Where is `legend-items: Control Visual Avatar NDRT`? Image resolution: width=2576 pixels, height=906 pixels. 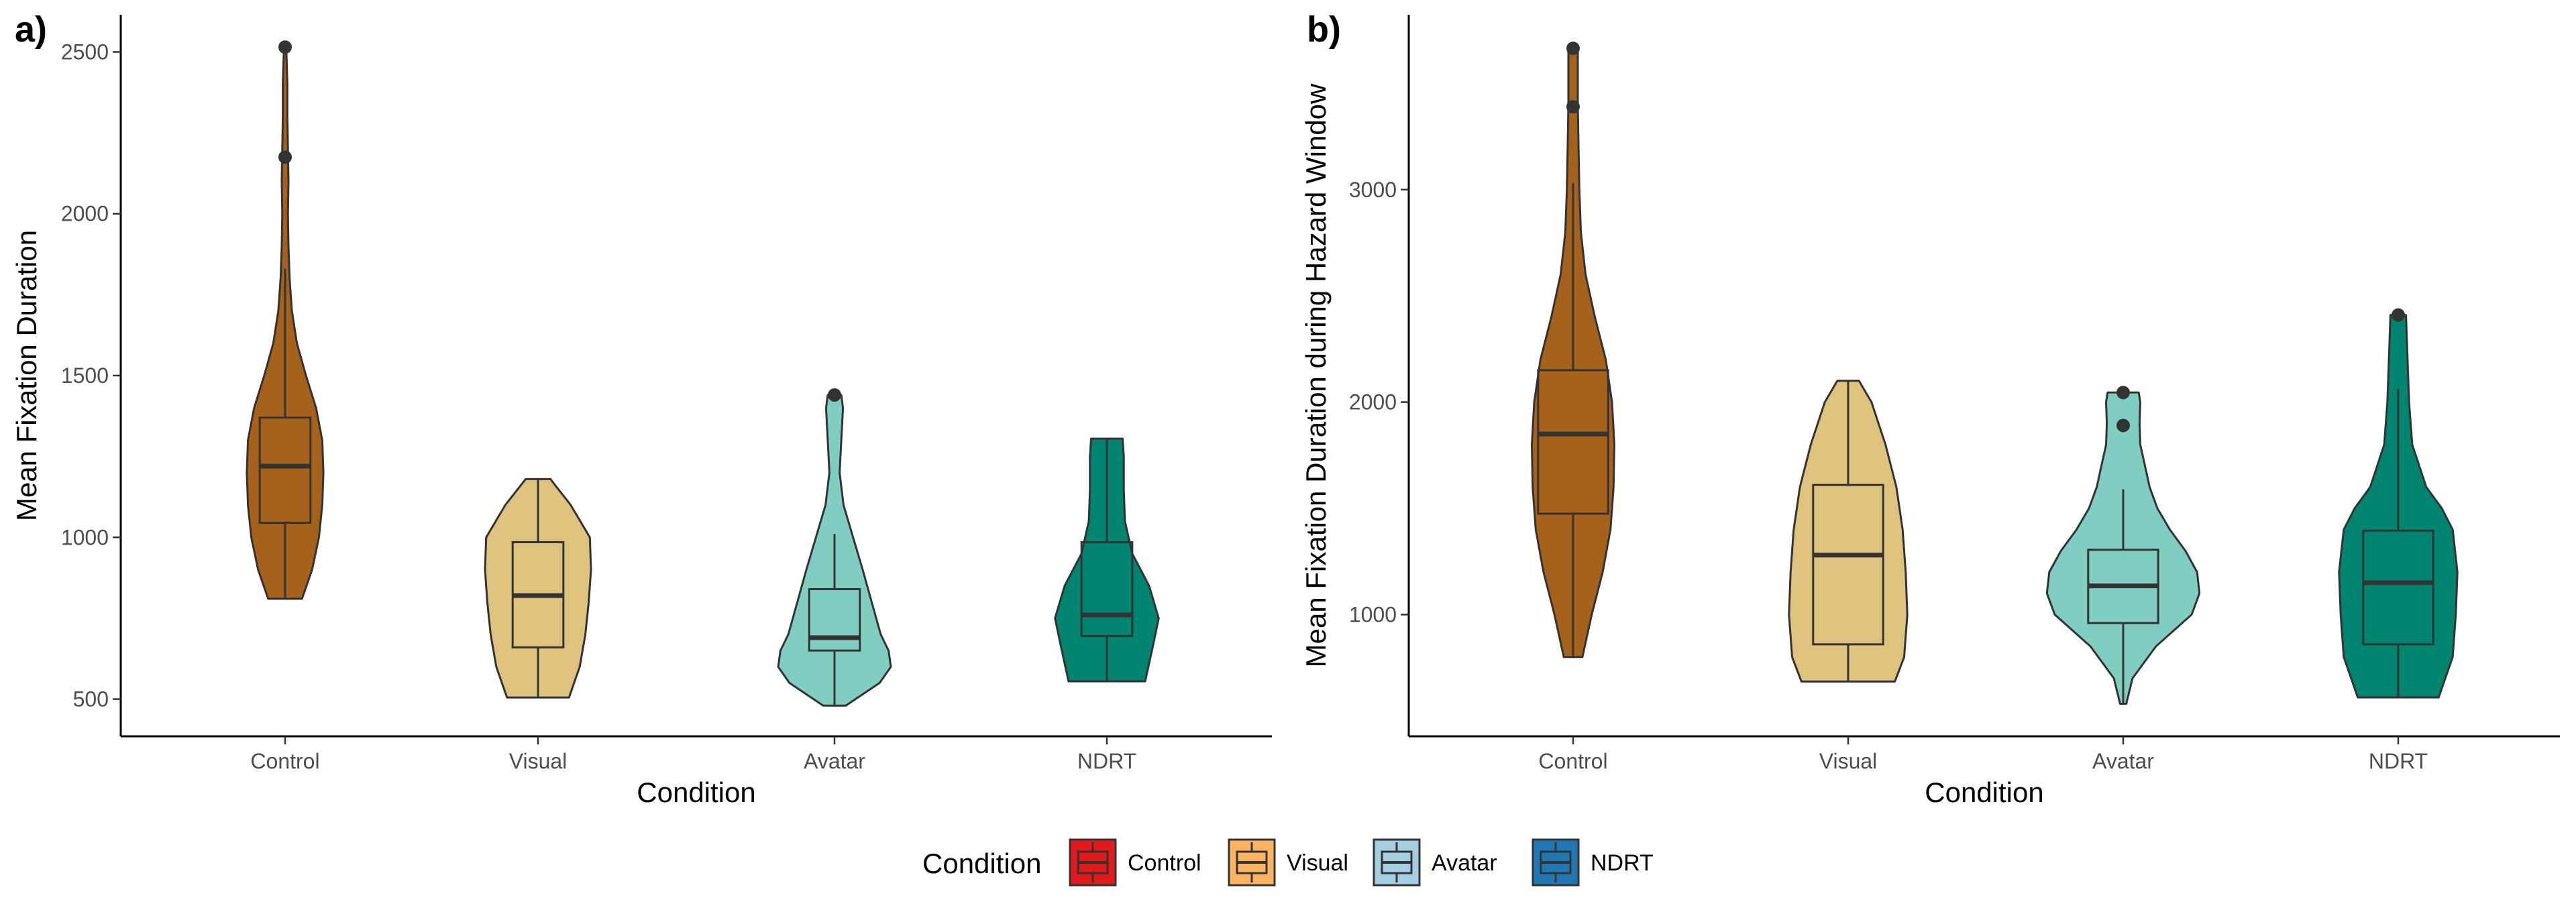
legend-items: Control Visual Avatar NDRT is located at coordinates (1361, 862).